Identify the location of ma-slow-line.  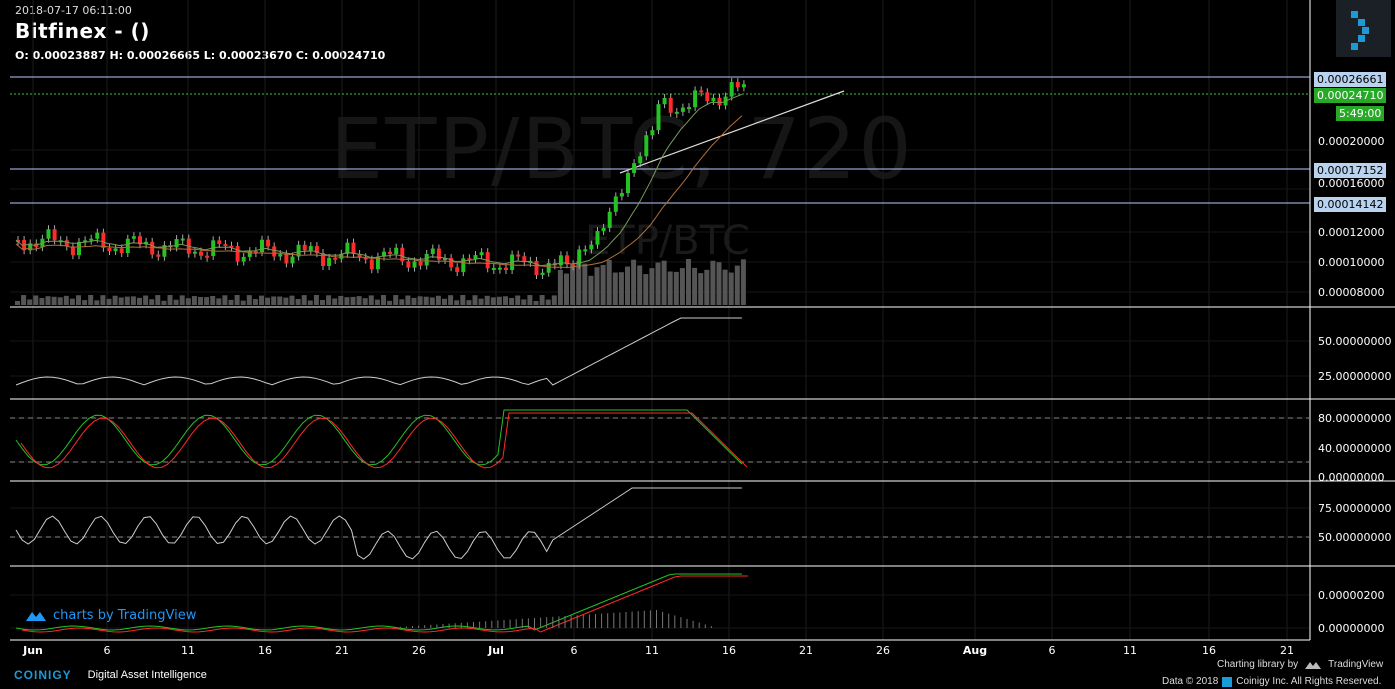
(379, 191).